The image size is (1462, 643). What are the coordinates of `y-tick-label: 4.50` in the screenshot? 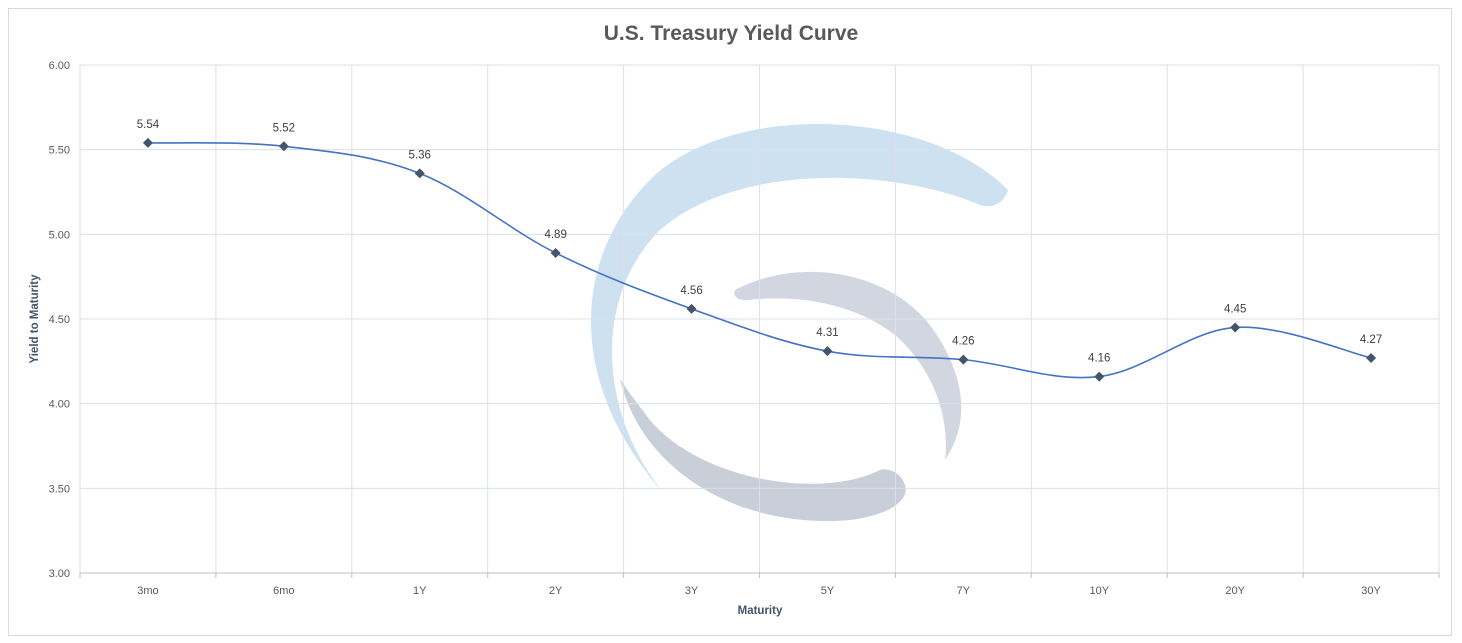 It's located at (59, 320).